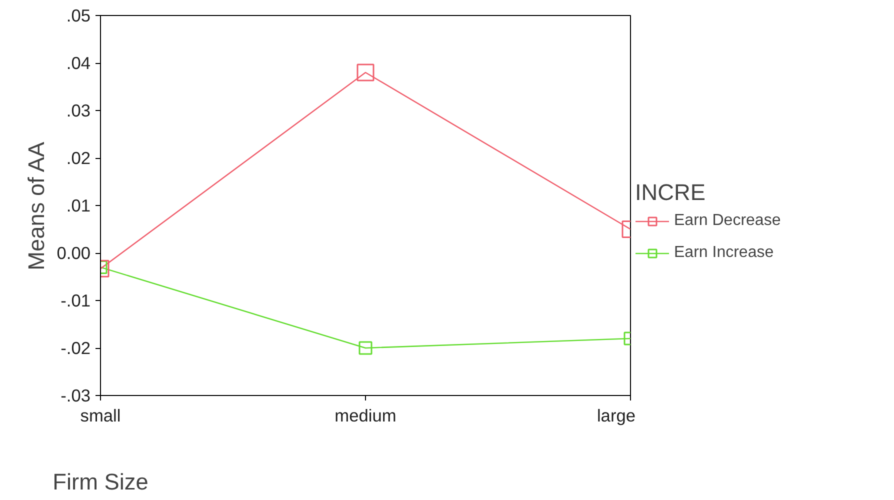  Describe the element at coordinates (616, 416) in the screenshot. I see `x-tick-label: large` at that location.